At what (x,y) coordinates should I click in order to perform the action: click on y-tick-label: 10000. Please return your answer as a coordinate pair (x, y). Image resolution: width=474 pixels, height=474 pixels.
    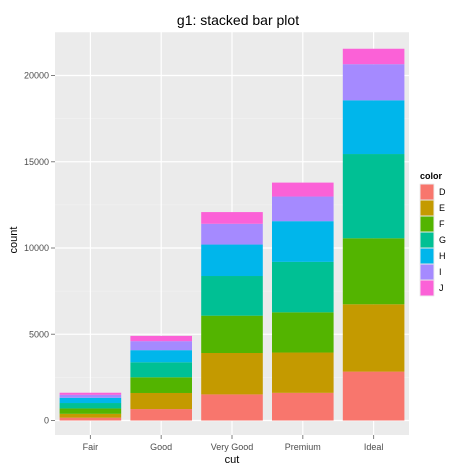
    Looking at the image, I should click on (36, 248).